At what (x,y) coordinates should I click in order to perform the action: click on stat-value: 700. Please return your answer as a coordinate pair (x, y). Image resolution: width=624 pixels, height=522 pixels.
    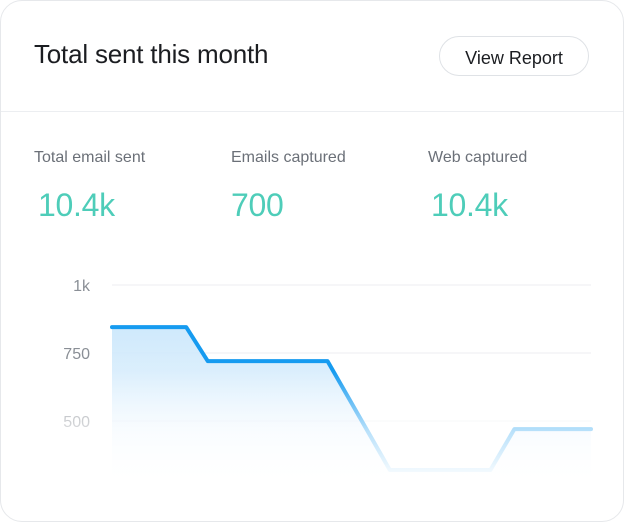
    Looking at the image, I should click on (257, 205).